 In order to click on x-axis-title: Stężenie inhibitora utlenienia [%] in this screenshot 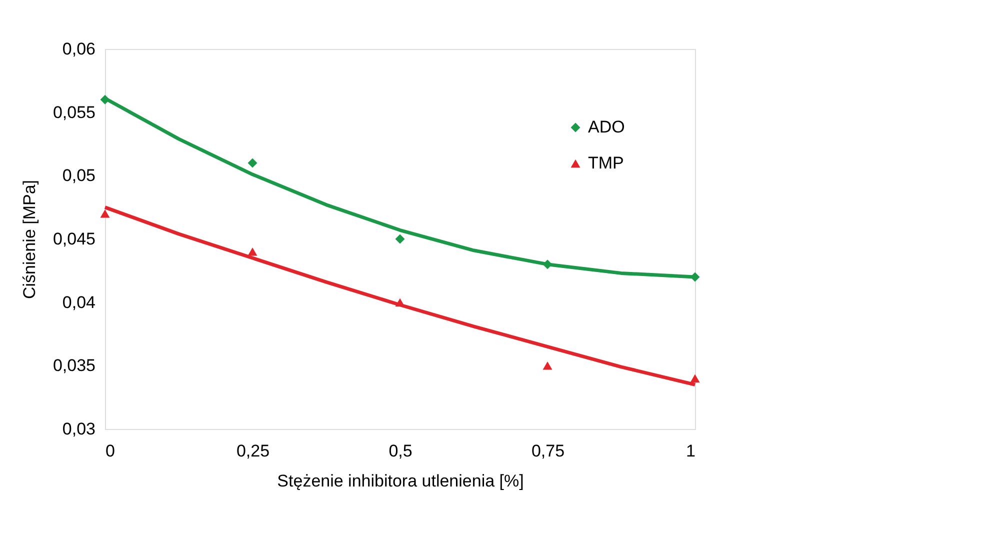, I will do `click(400, 481)`.